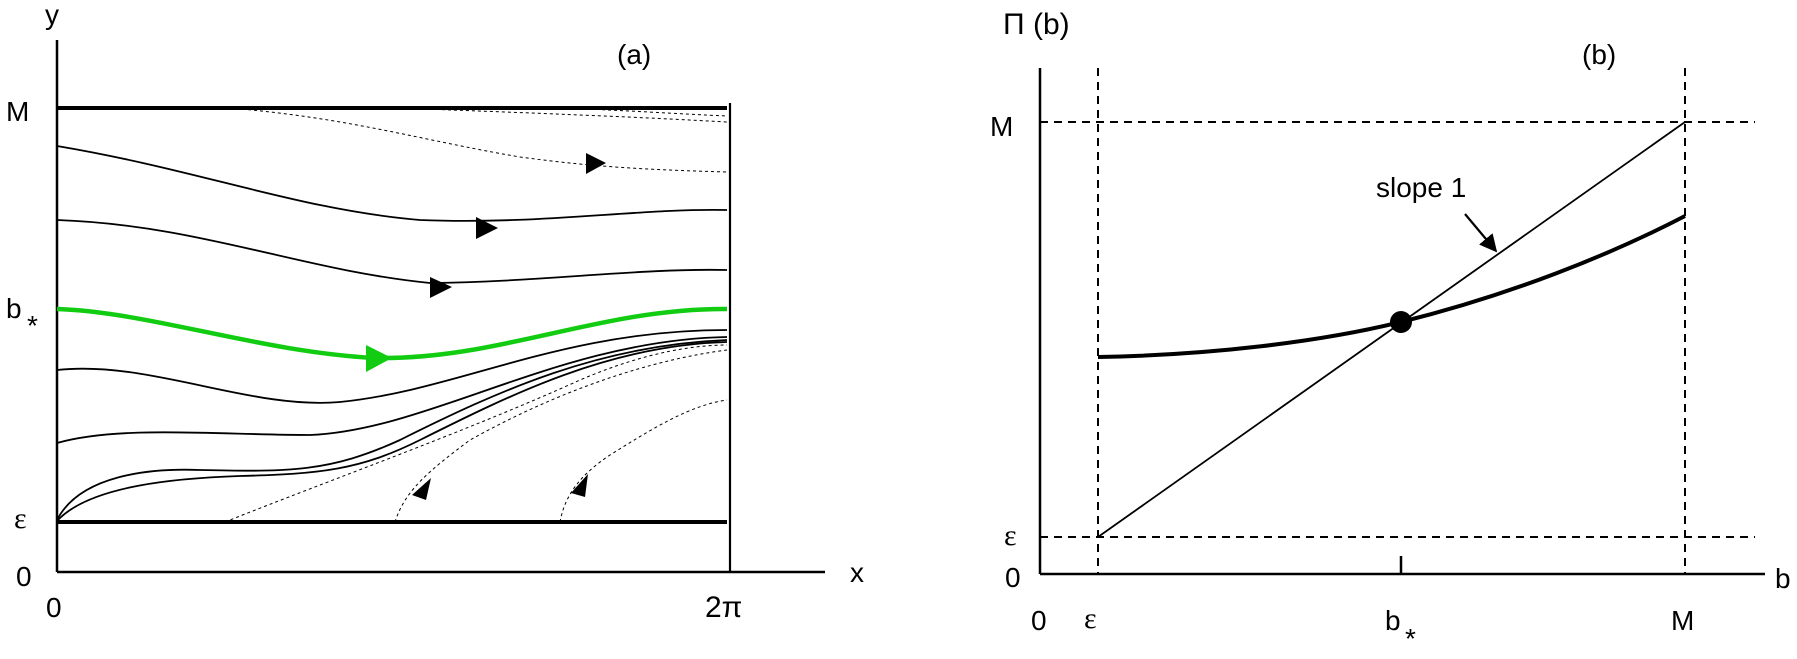 The height and width of the screenshot is (659, 1797). What do you see at coordinates (20, 518) in the screenshot?
I see `panel-a-y-tick-eps: ε` at bounding box center [20, 518].